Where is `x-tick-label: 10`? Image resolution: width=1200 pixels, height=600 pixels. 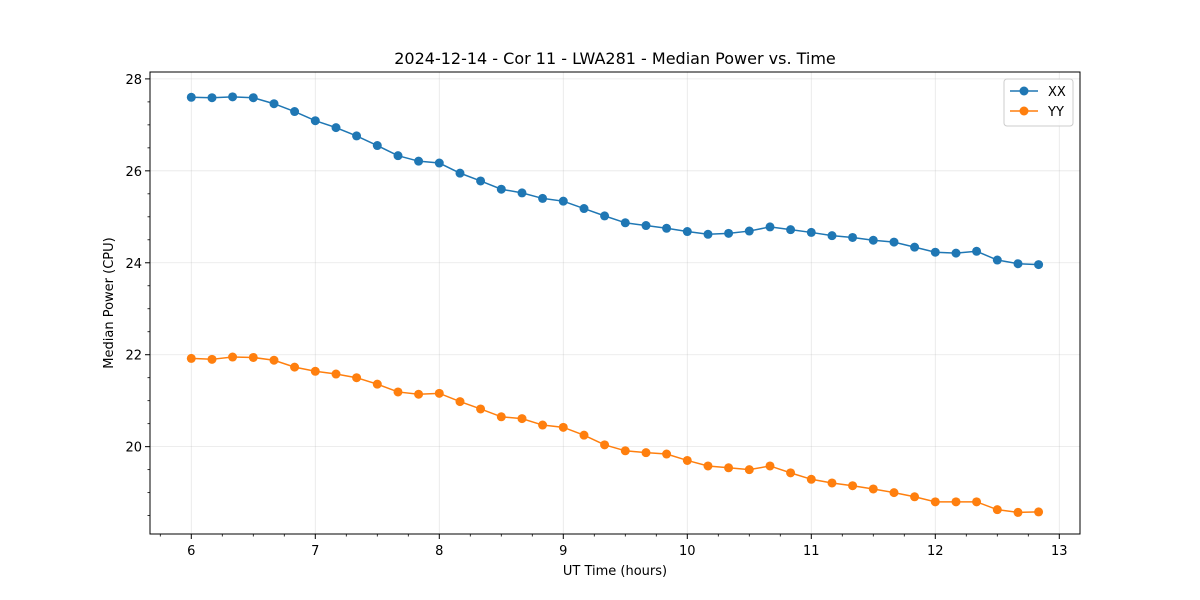
x-tick-label: 10 is located at coordinates (687, 551).